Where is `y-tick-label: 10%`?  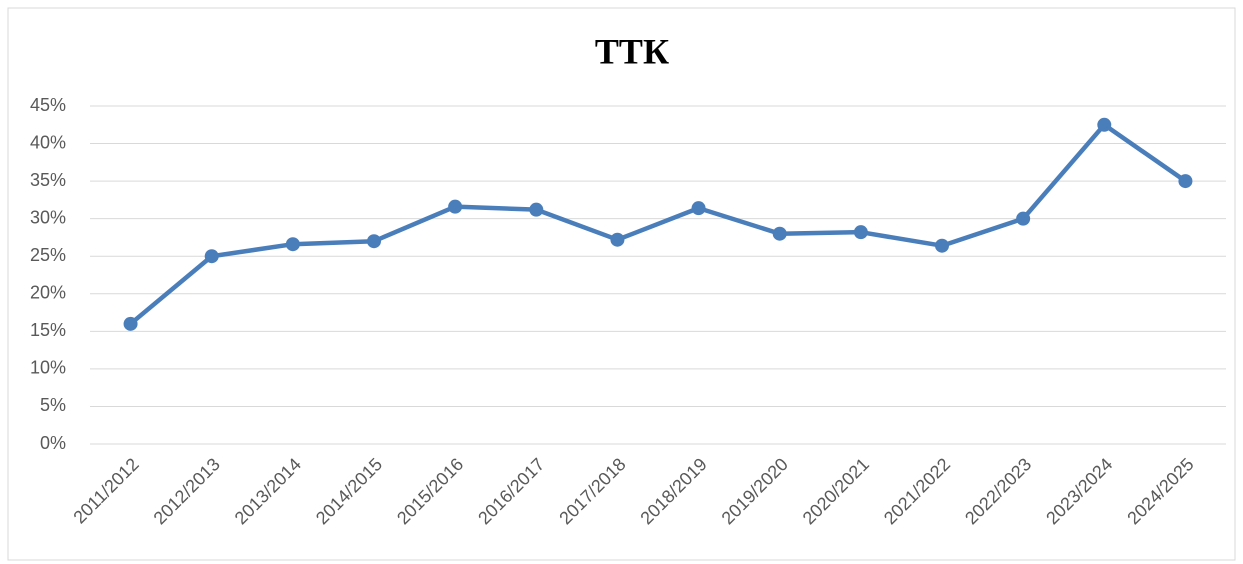 y-tick-label: 10% is located at coordinates (48, 368).